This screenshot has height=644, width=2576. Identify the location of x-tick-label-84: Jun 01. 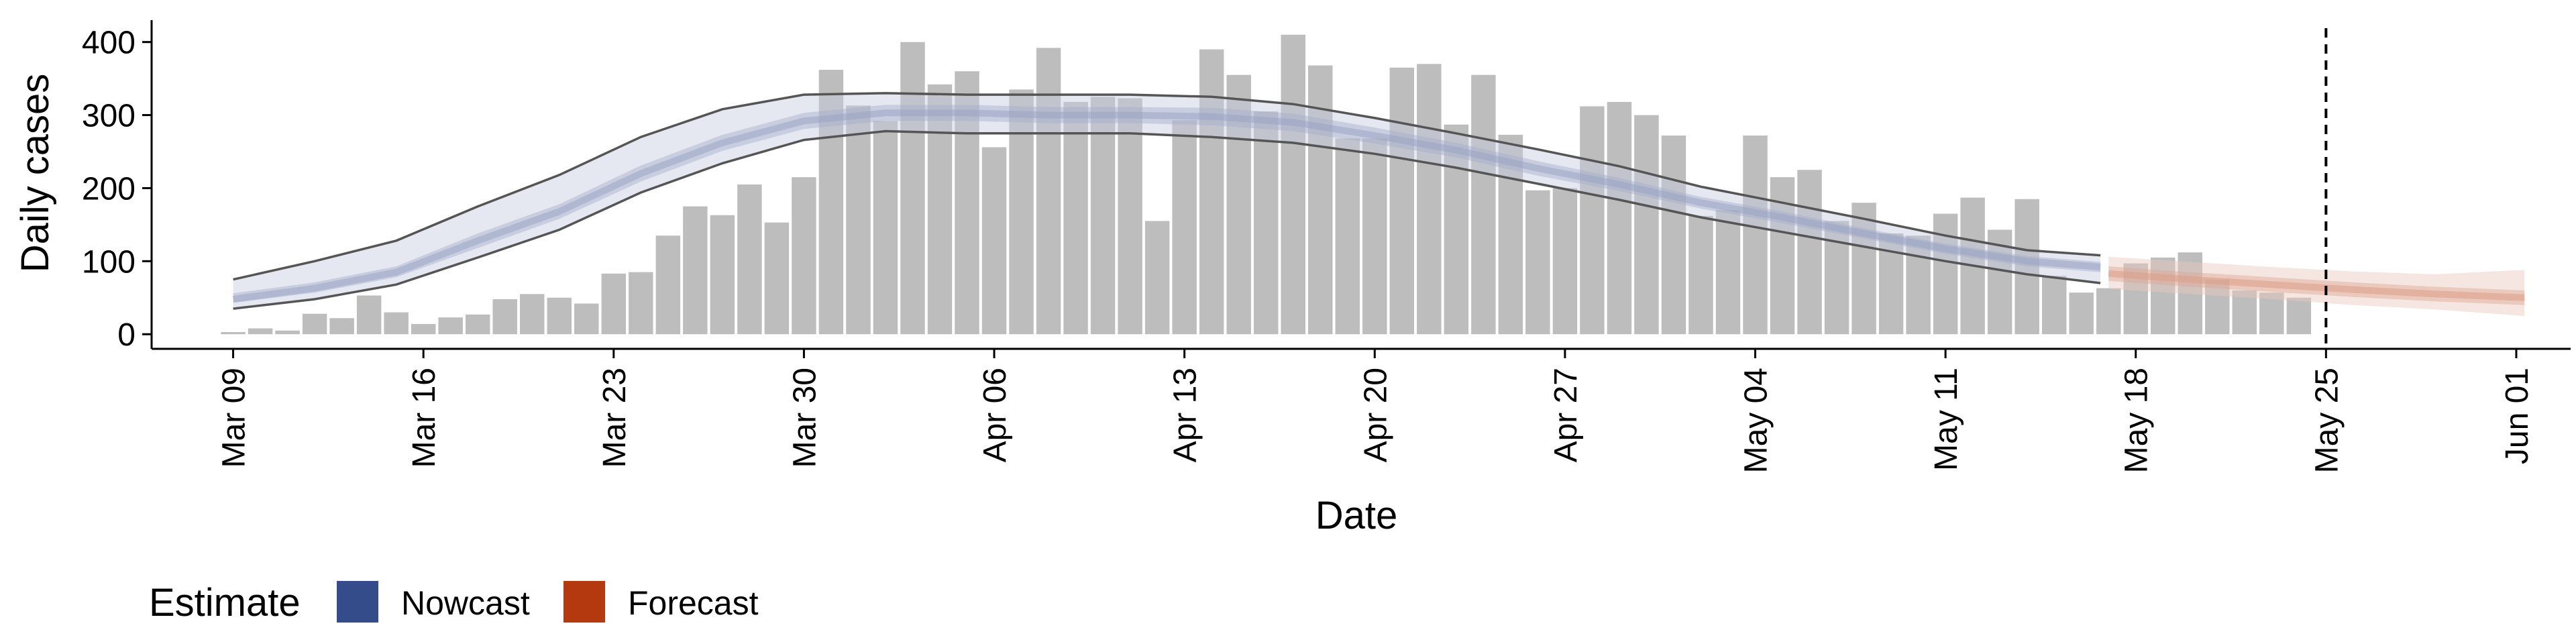
(2517, 416).